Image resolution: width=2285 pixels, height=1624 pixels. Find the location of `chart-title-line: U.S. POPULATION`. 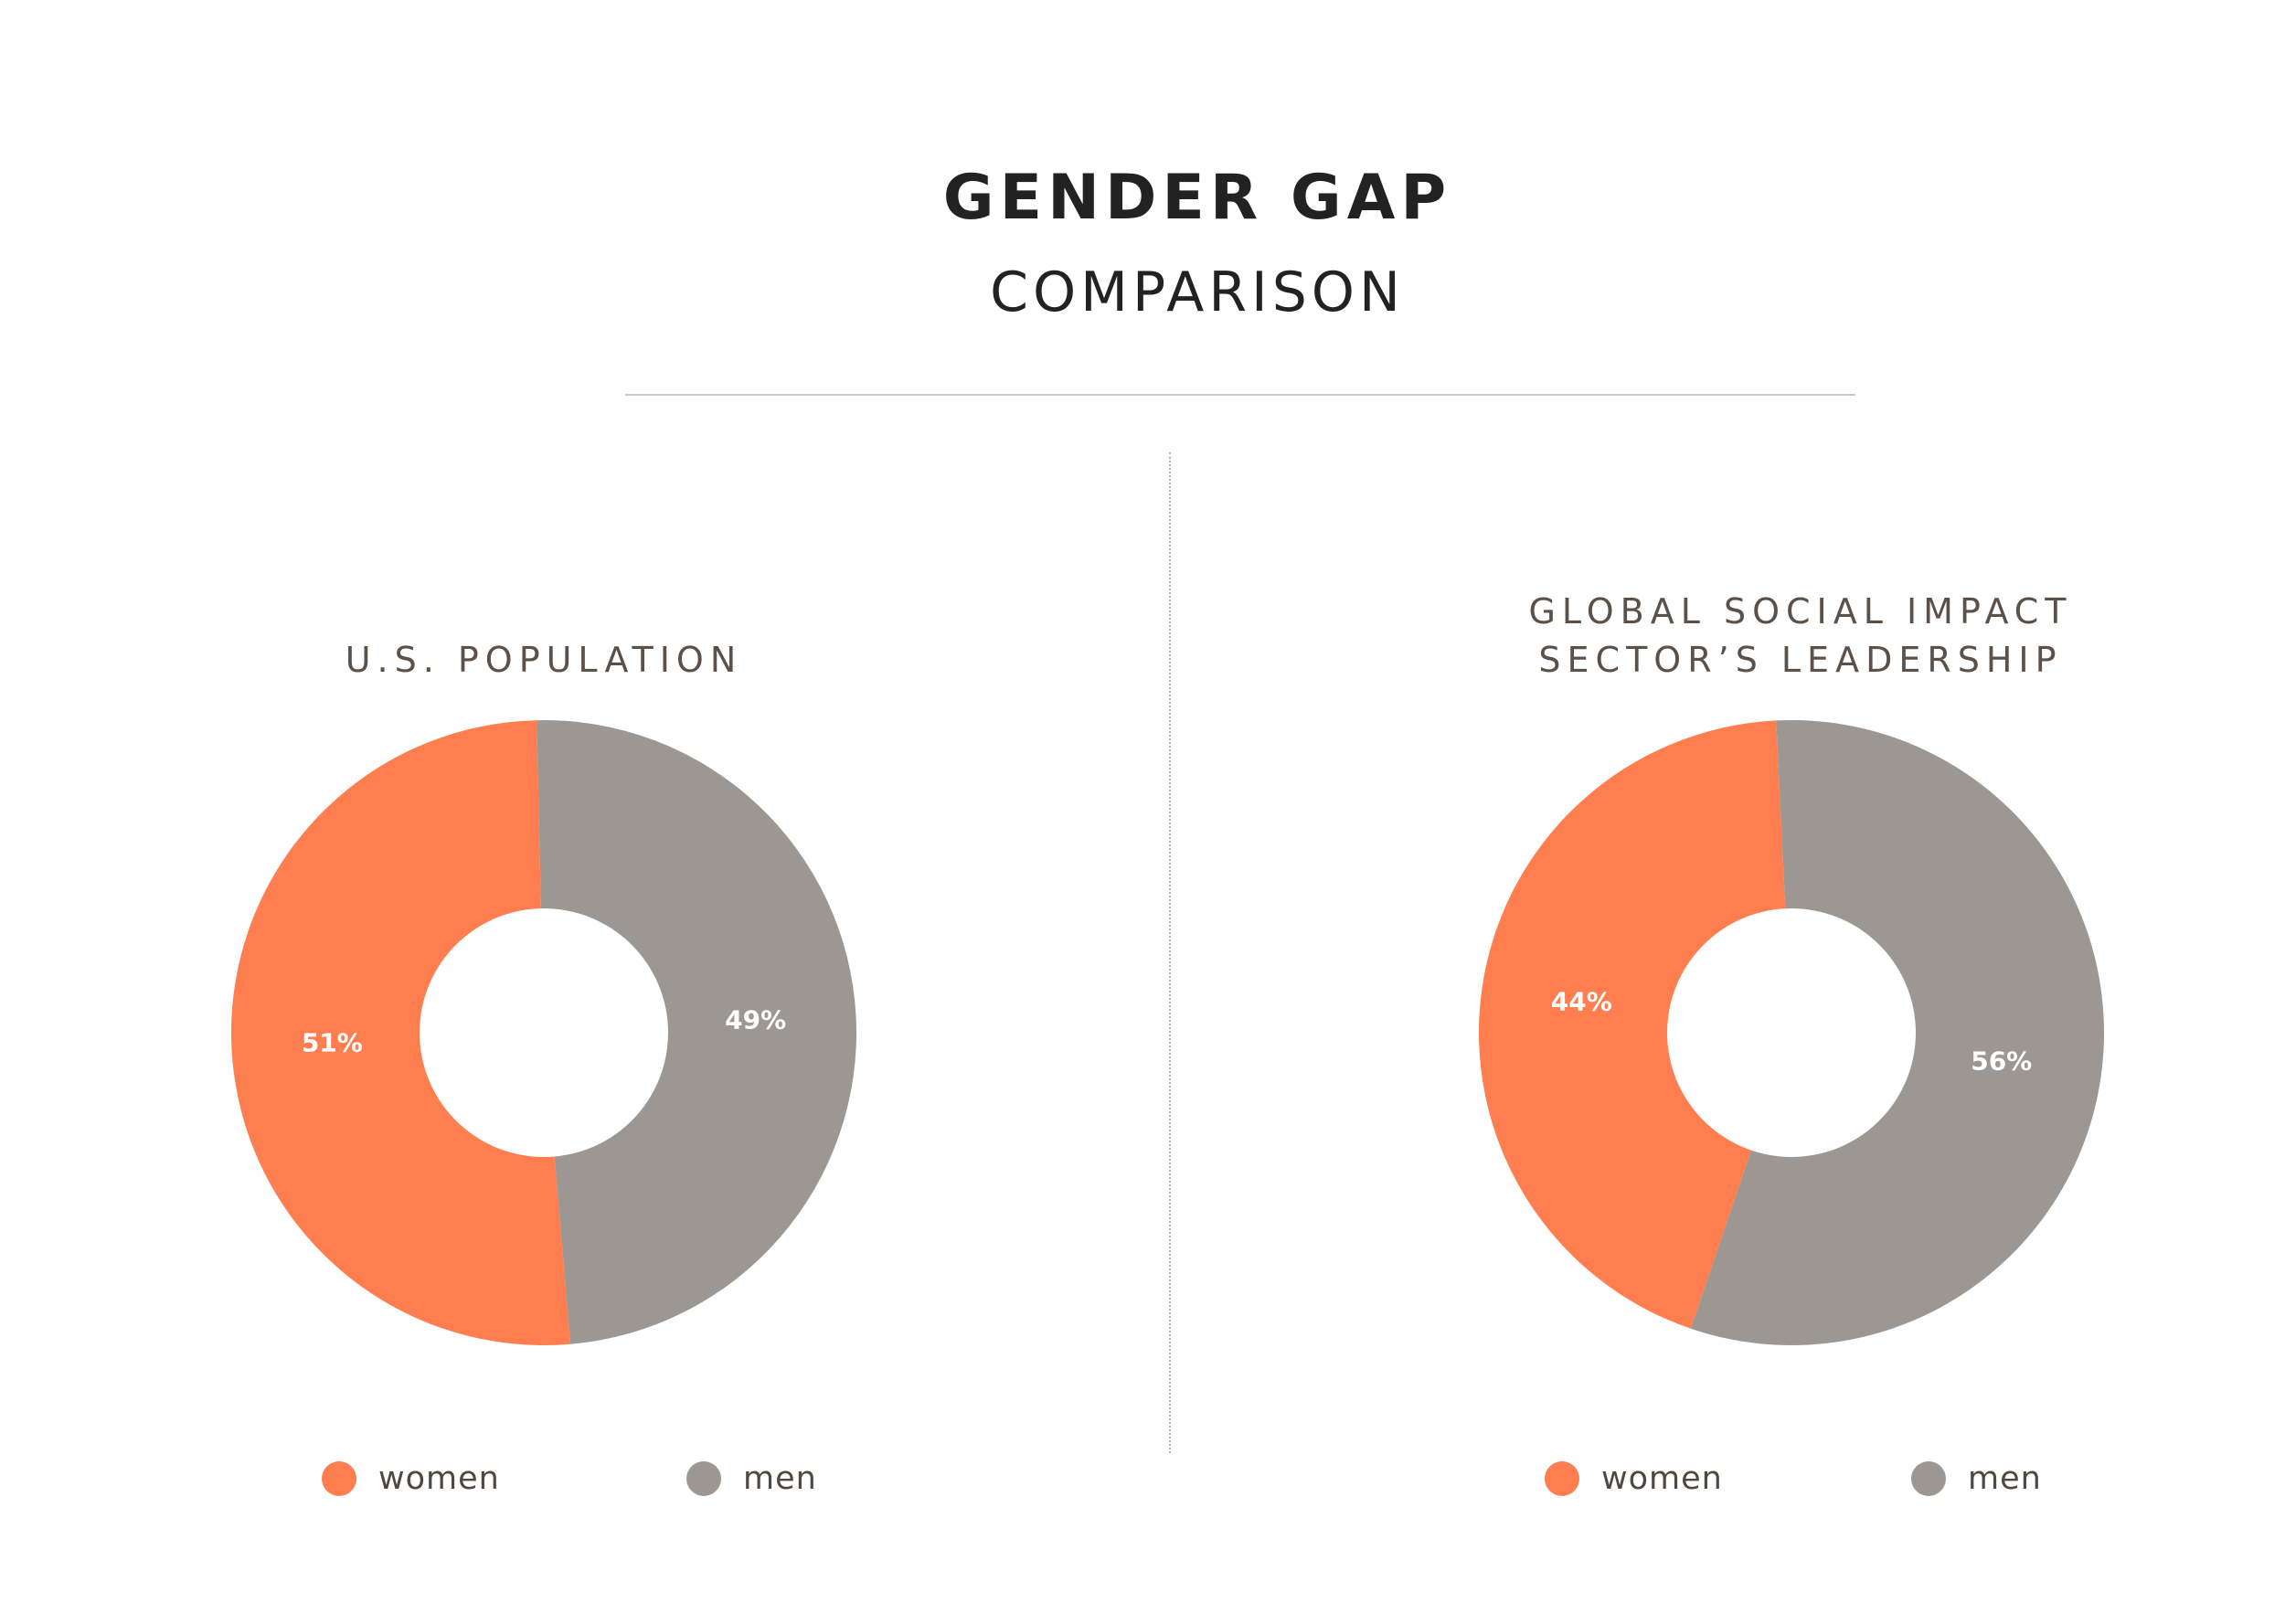

chart-title-line: U.S. POPULATION is located at coordinates (544, 660).